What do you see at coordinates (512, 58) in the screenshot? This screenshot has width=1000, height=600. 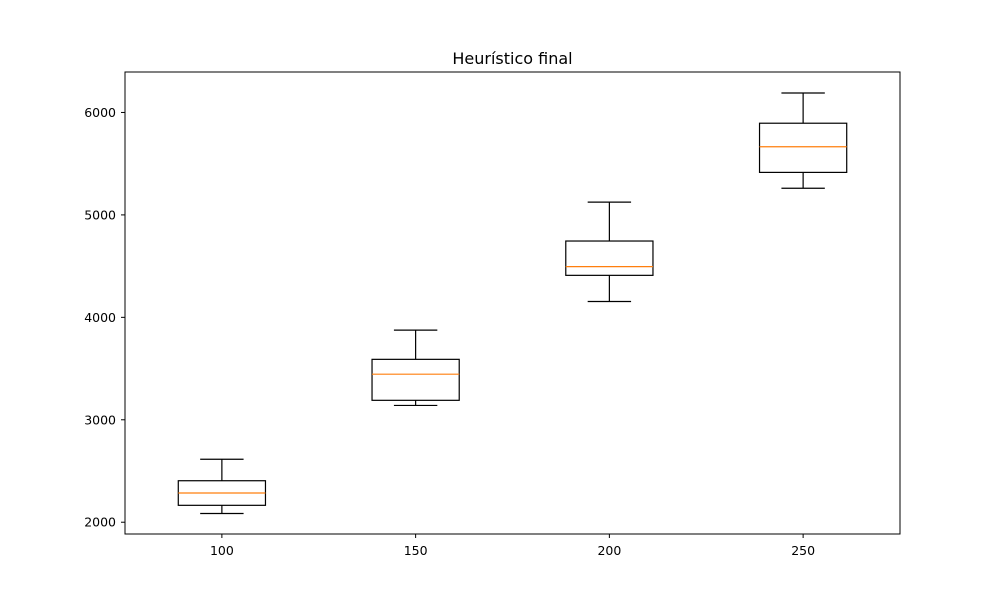 I see `chart-title: Heurístico final` at bounding box center [512, 58].